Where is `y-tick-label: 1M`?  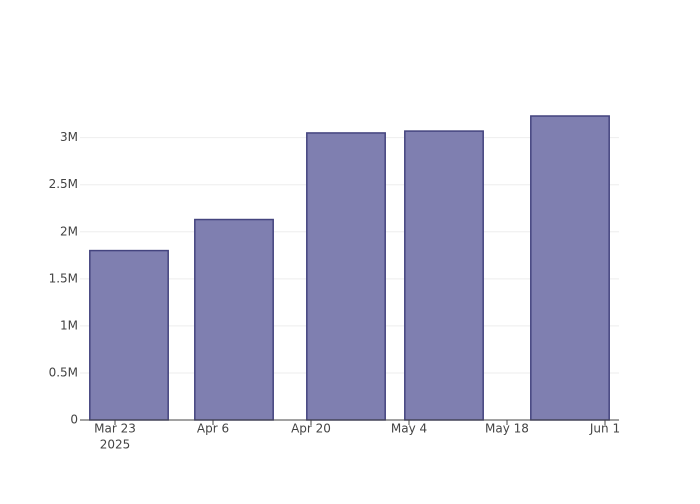
y-tick-label: 1M is located at coordinates (69, 325).